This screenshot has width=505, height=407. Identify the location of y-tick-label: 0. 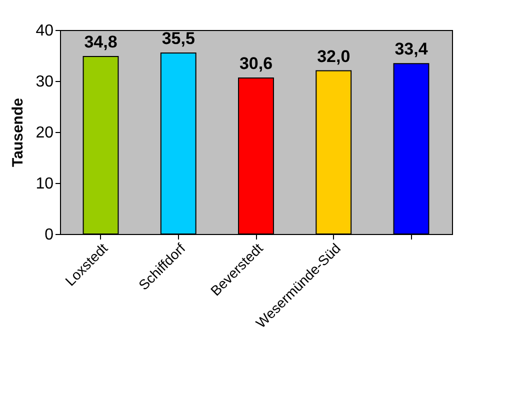
(49, 235).